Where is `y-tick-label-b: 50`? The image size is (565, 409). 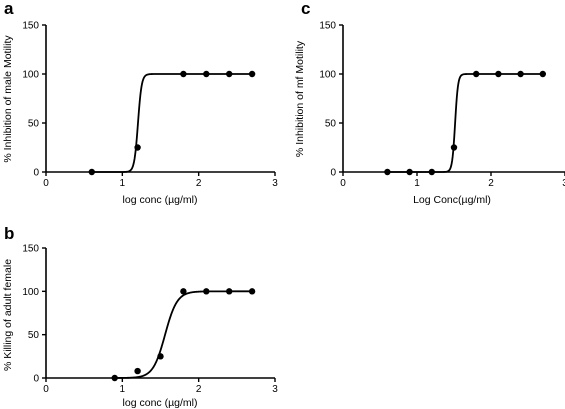 y-tick-label-b: 50 is located at coordinates (34, 335).